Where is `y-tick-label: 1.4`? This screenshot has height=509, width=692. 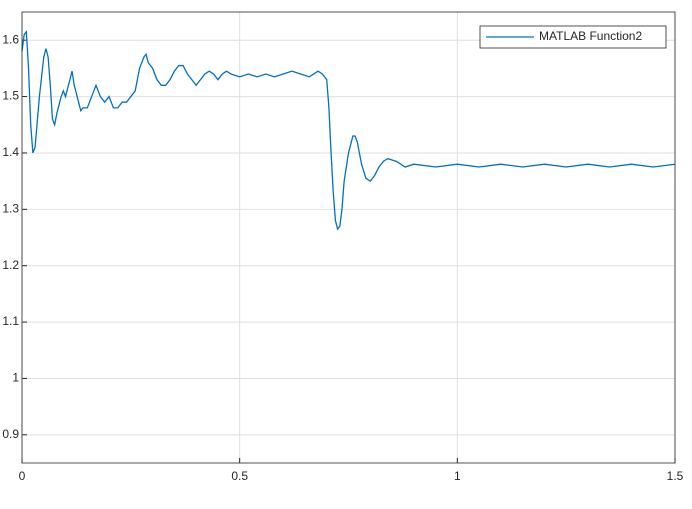 y-tick-label: 1.4 is located at coordinates (10, 152).